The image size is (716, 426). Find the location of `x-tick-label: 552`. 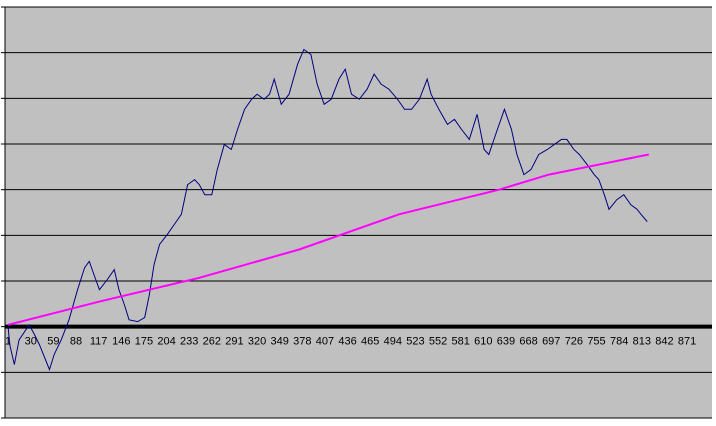

x-tick-label: 552 is located at coordinates (438, 342).